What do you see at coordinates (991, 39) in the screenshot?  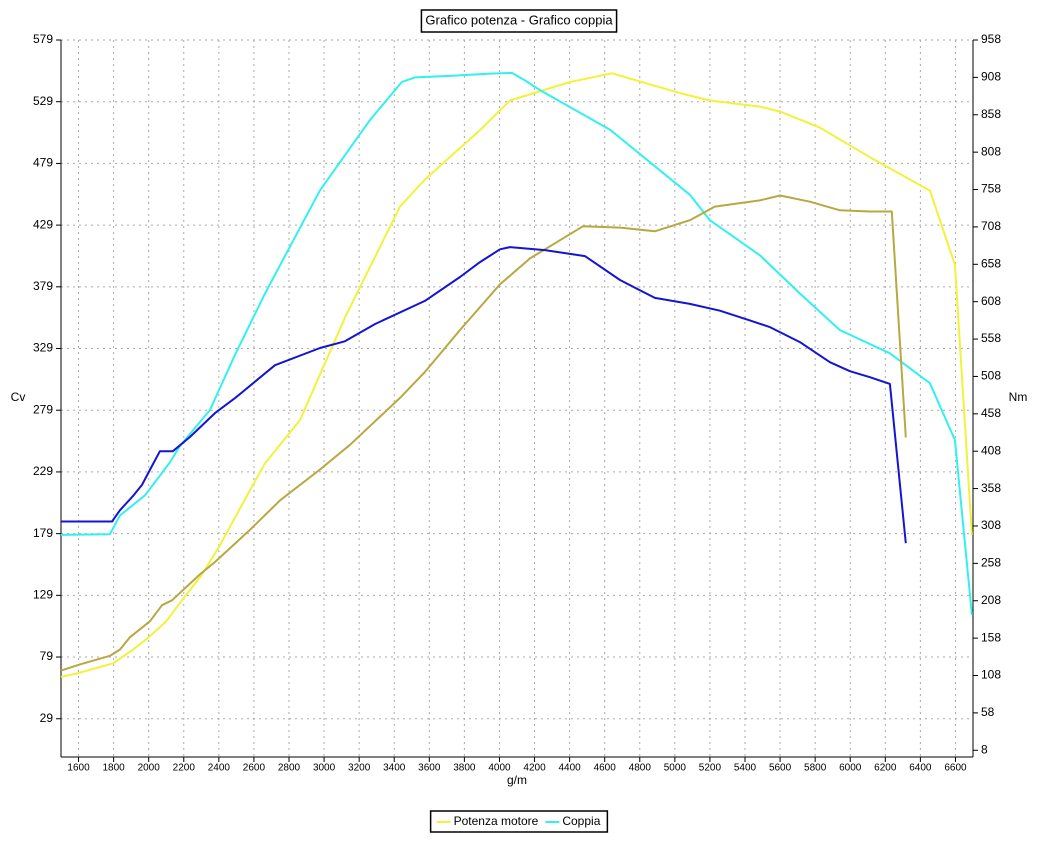 I see `y2-tick-label: 958` at bounding box center [991, 39].